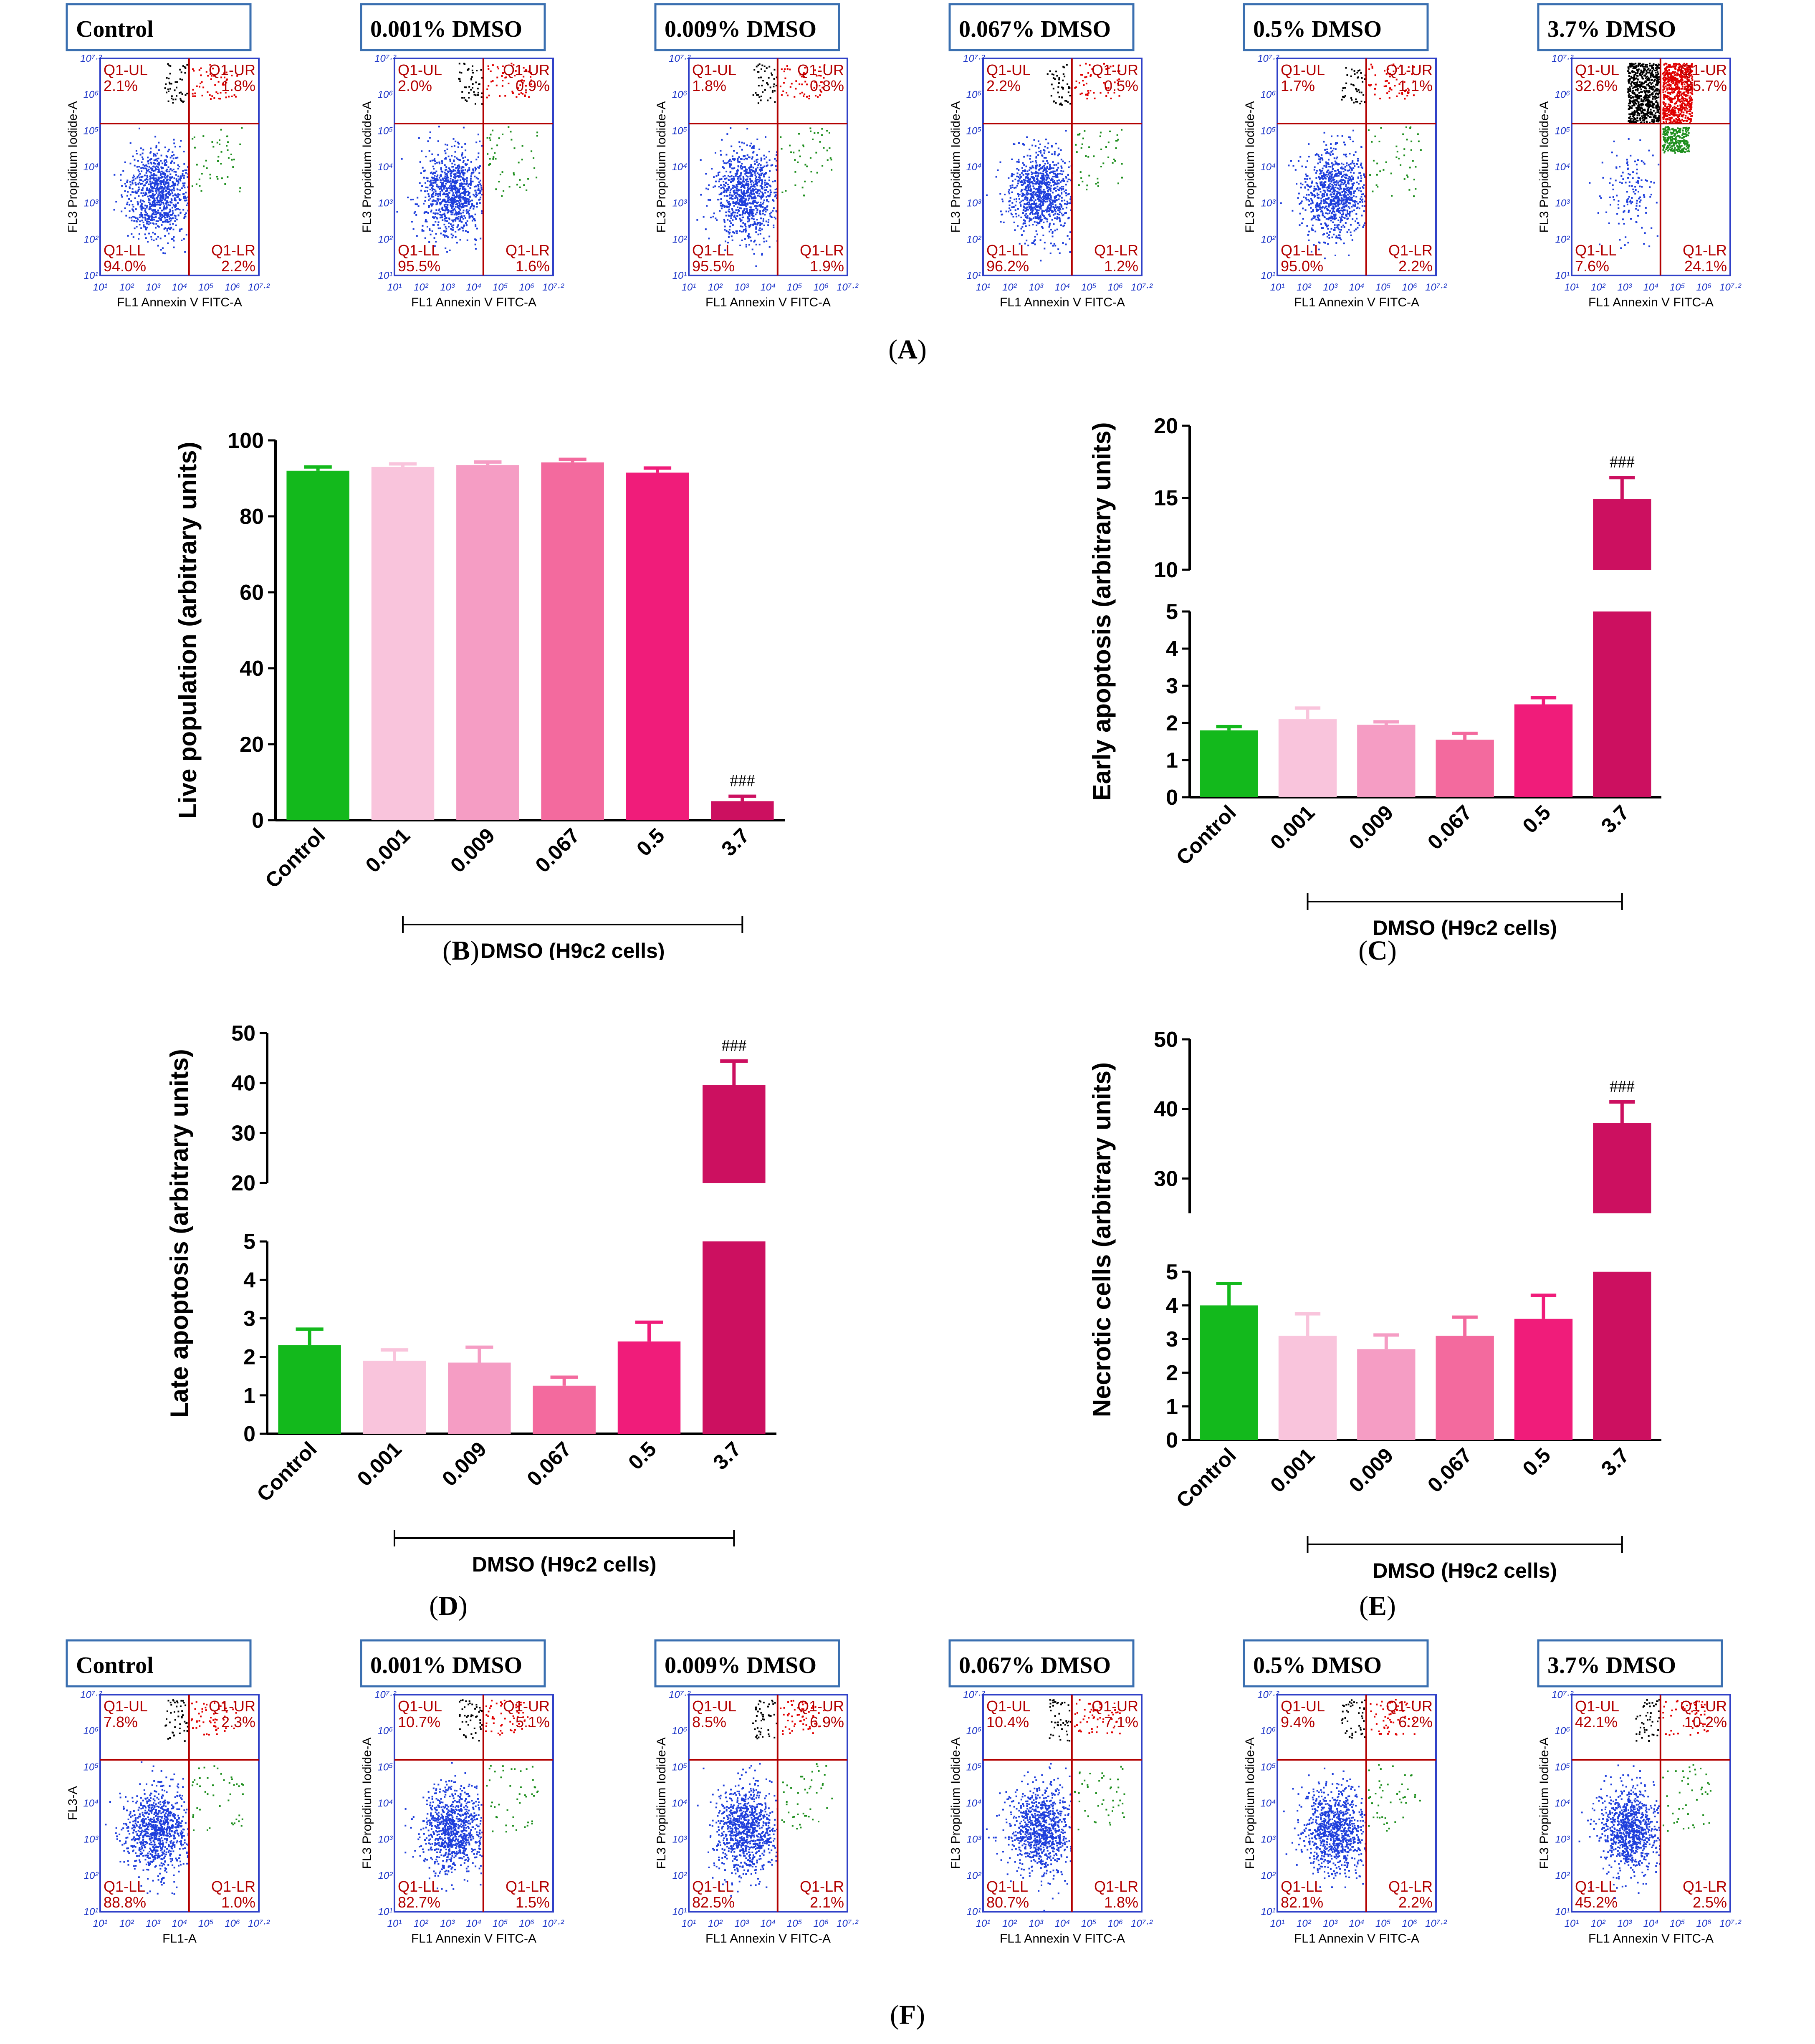 The image size is (1815, 2044). I want to click on significance-mark: ###, so click(734, 1045).